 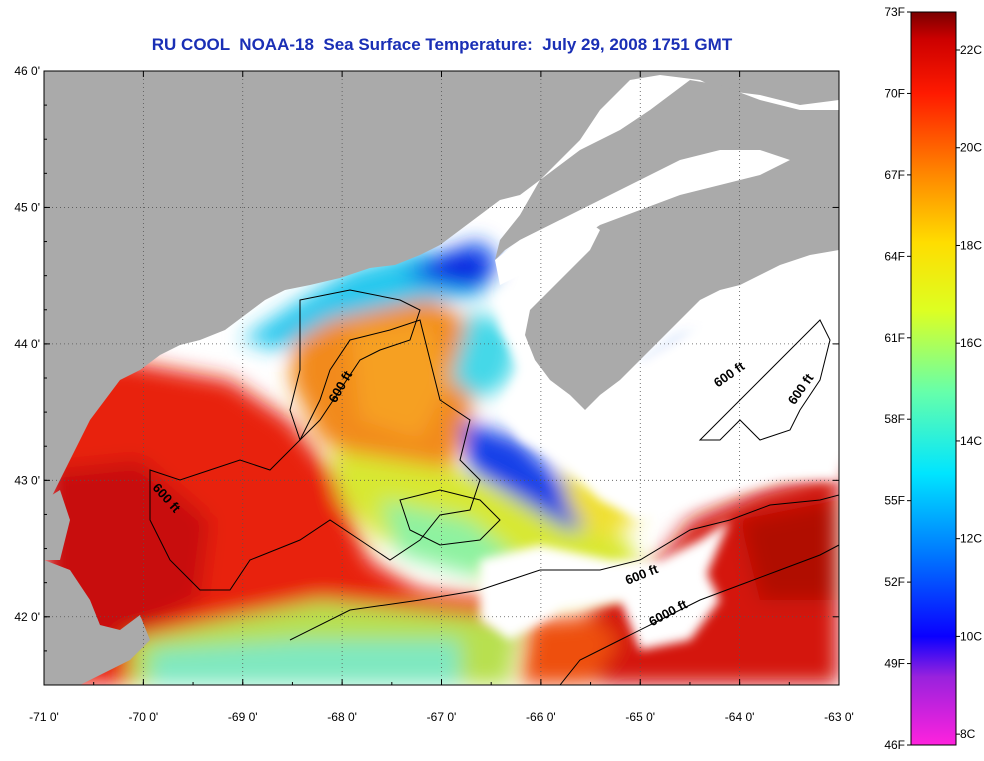 I want to click on colorbar-f-label: 61F, so click(x=894, y=338).